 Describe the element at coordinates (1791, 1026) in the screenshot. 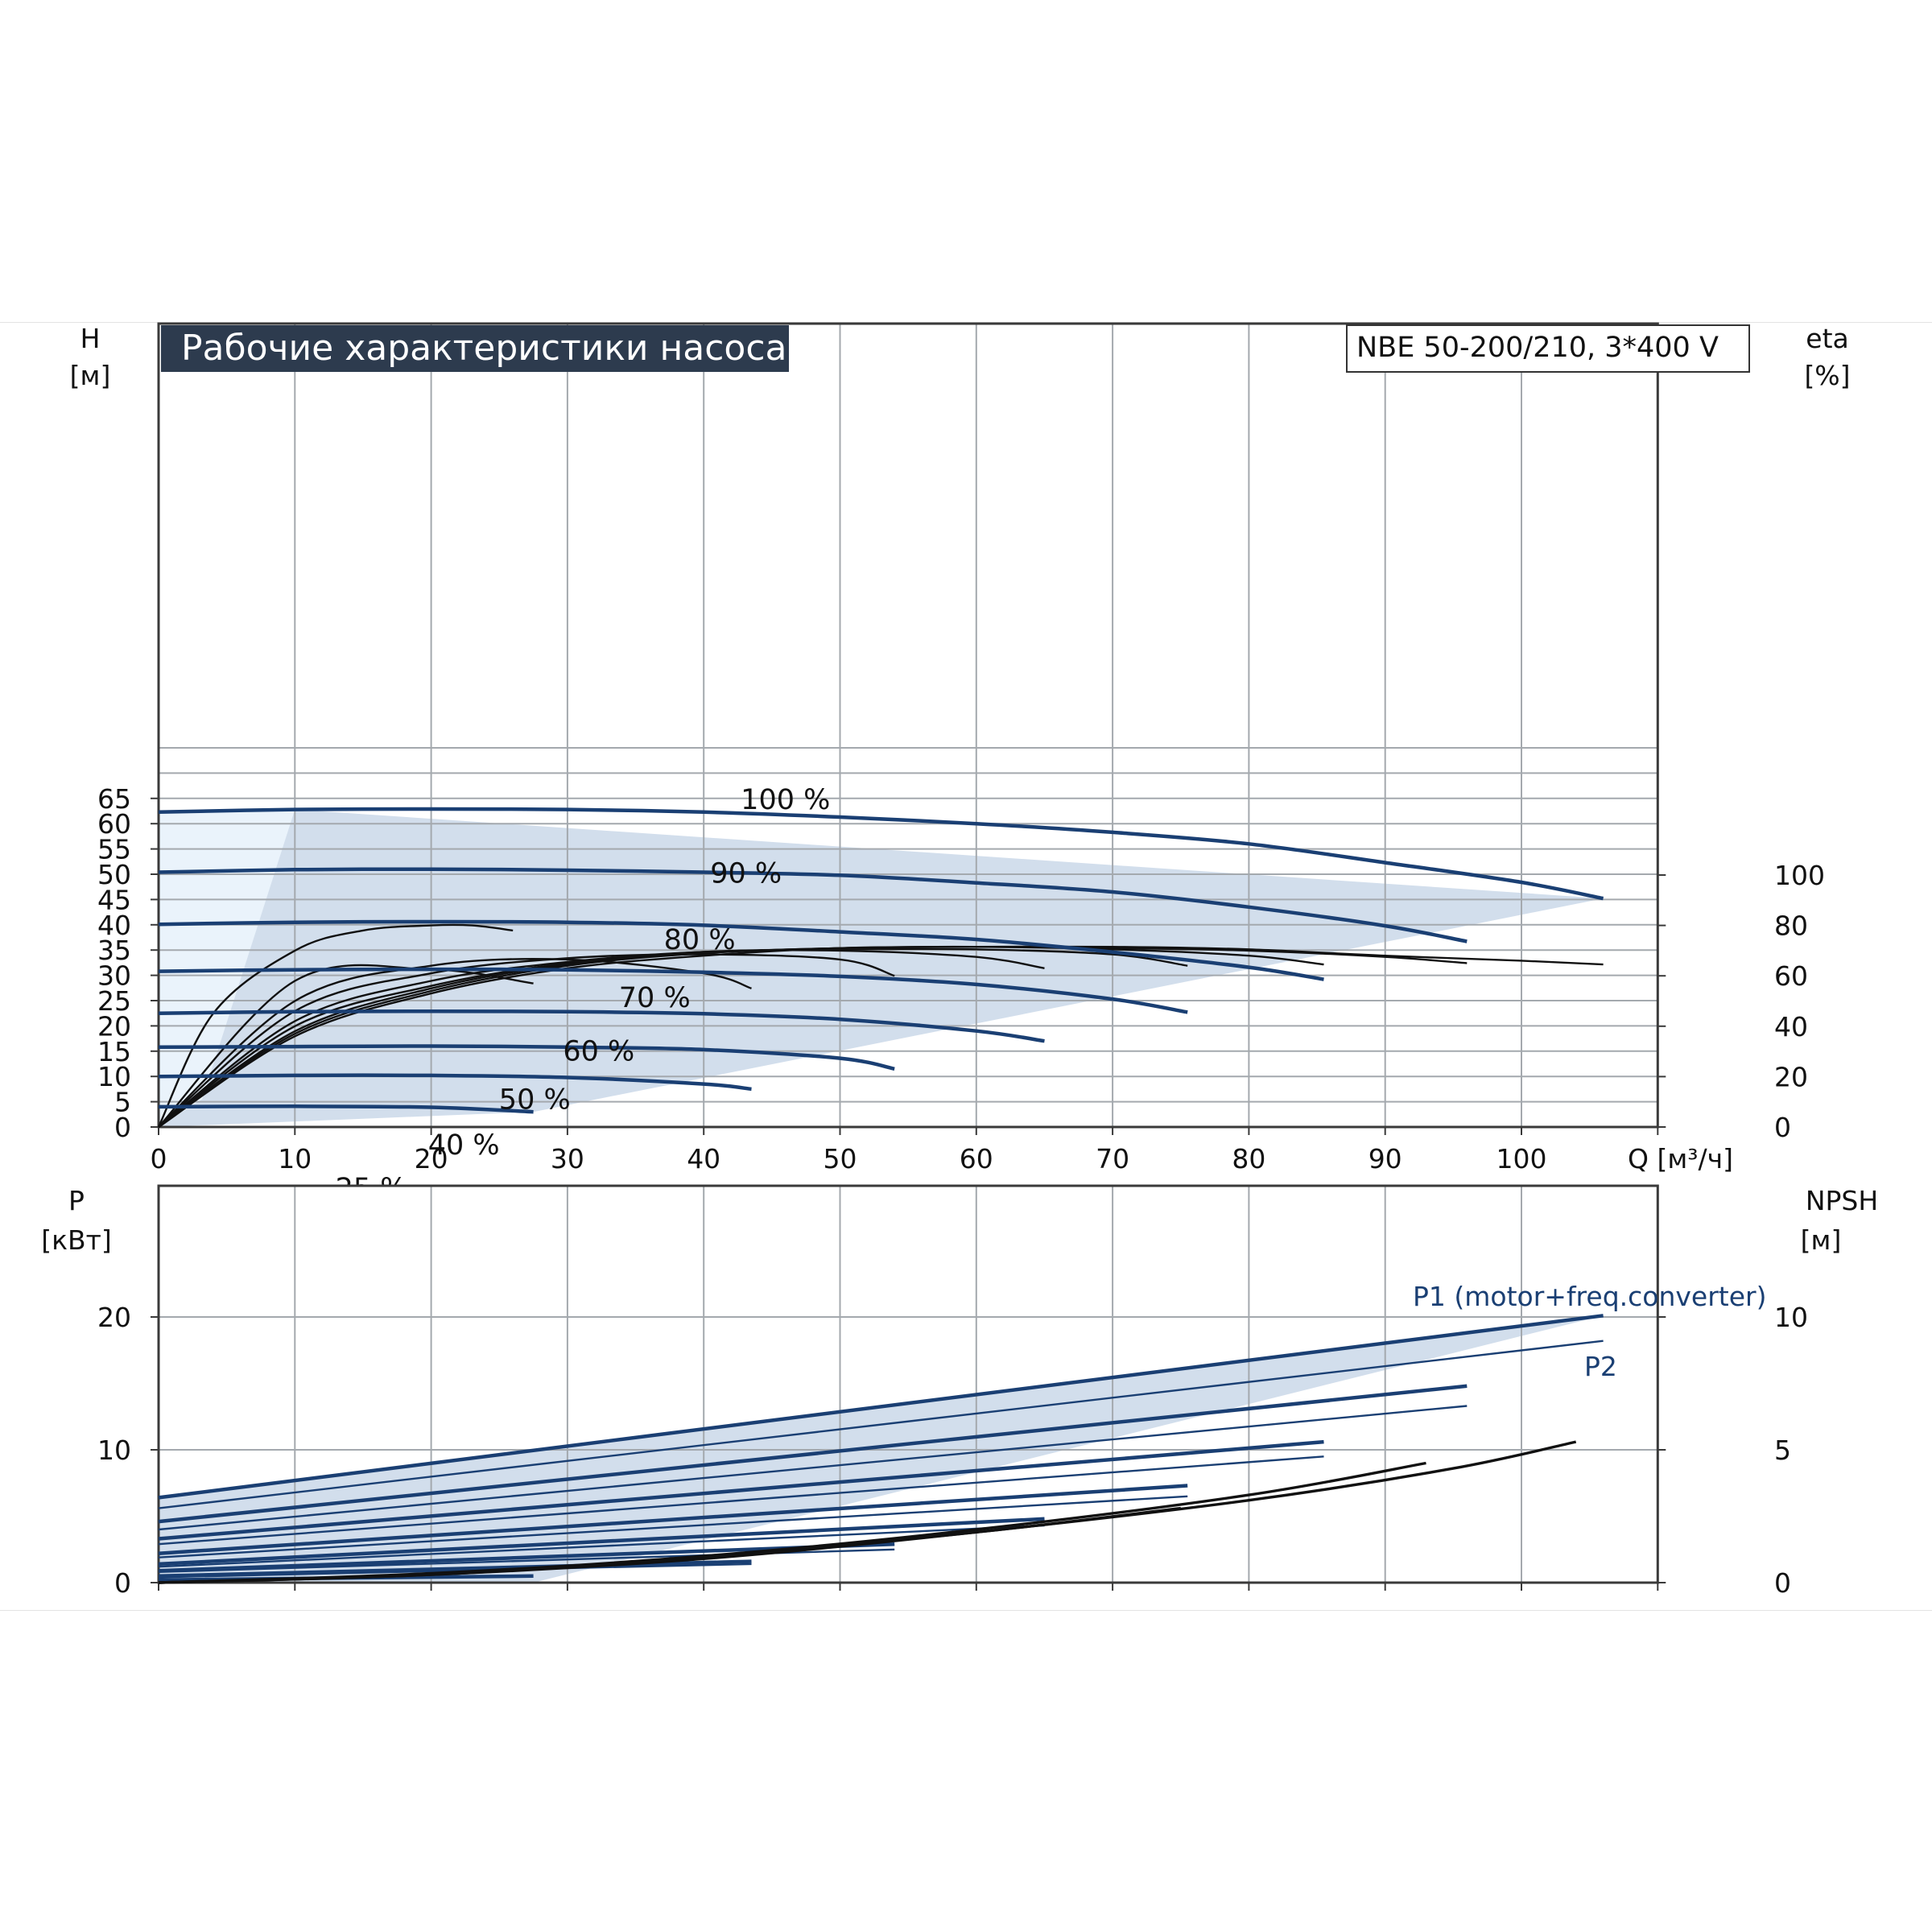

I see `y-right-tick-label: 40` at that location.